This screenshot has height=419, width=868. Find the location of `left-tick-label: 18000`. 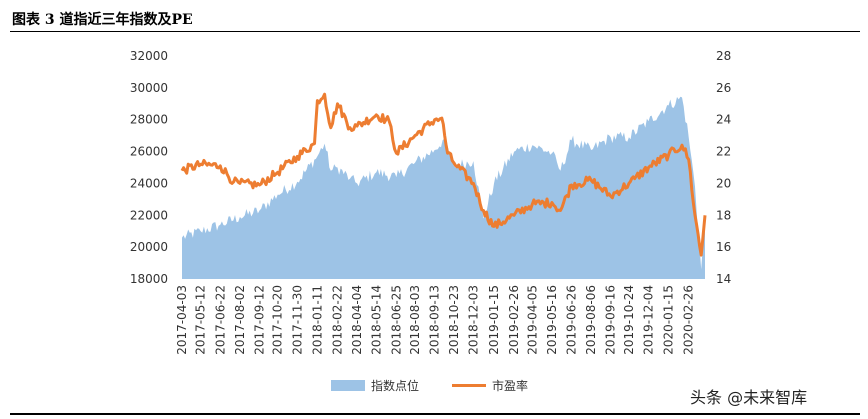

left-tick-label: 18000 is located at coordinates (149, 279).